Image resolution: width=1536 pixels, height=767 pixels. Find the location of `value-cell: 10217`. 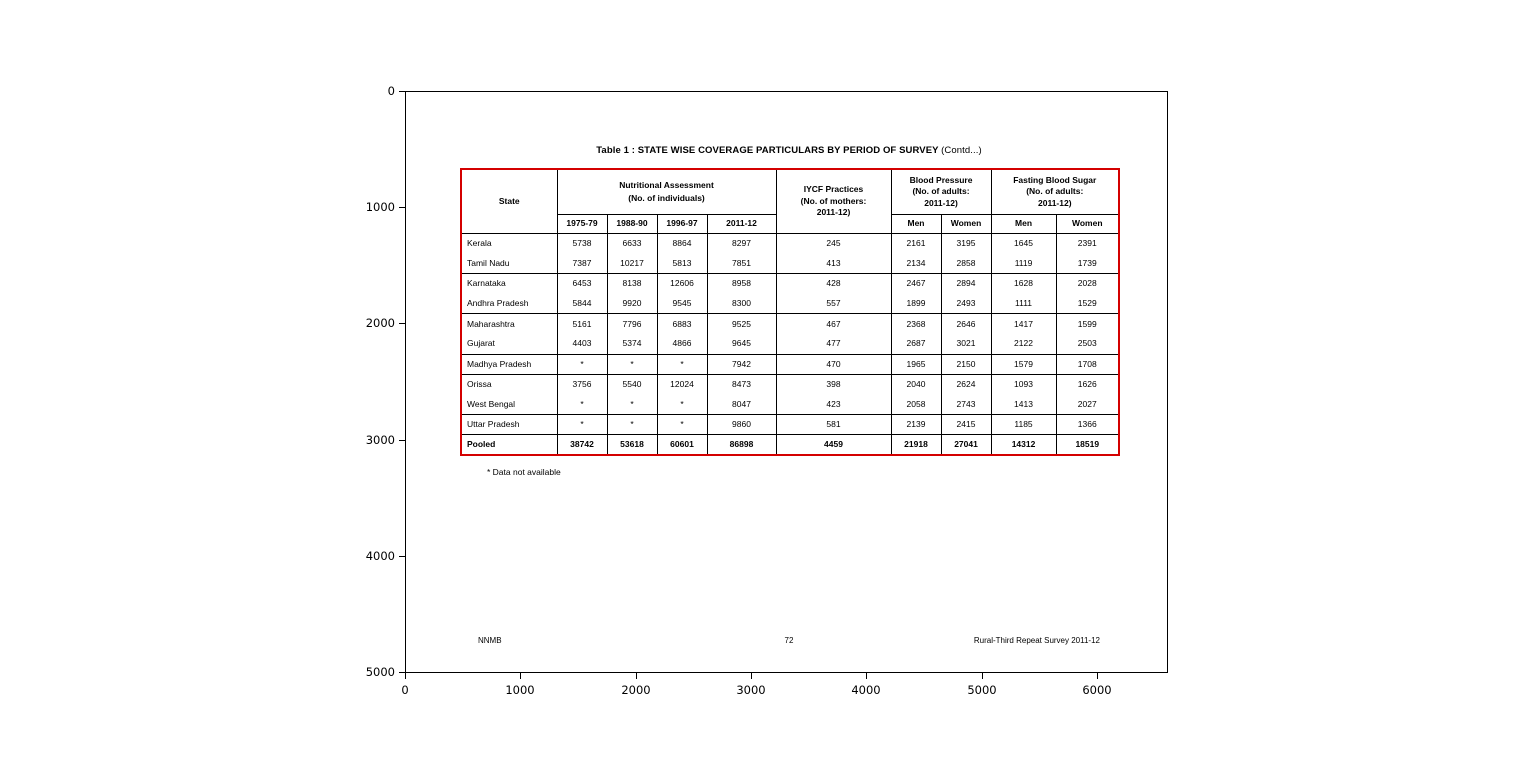

value-cell: 10217 is located at coordinates (631, 263).